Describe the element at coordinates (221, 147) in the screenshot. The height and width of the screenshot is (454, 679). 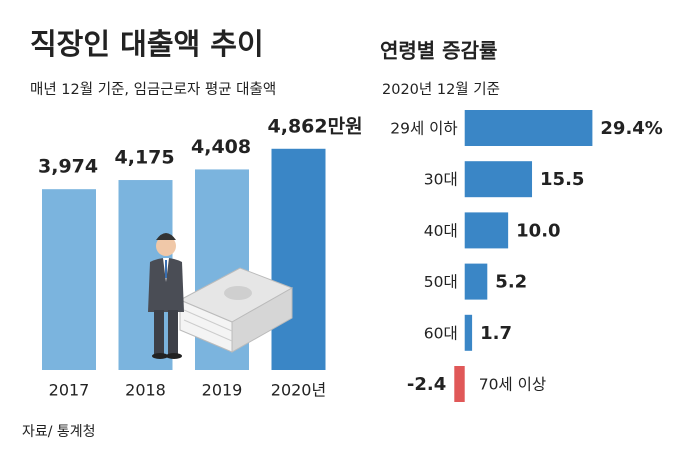
I see `value-label: 4,408` at that location.